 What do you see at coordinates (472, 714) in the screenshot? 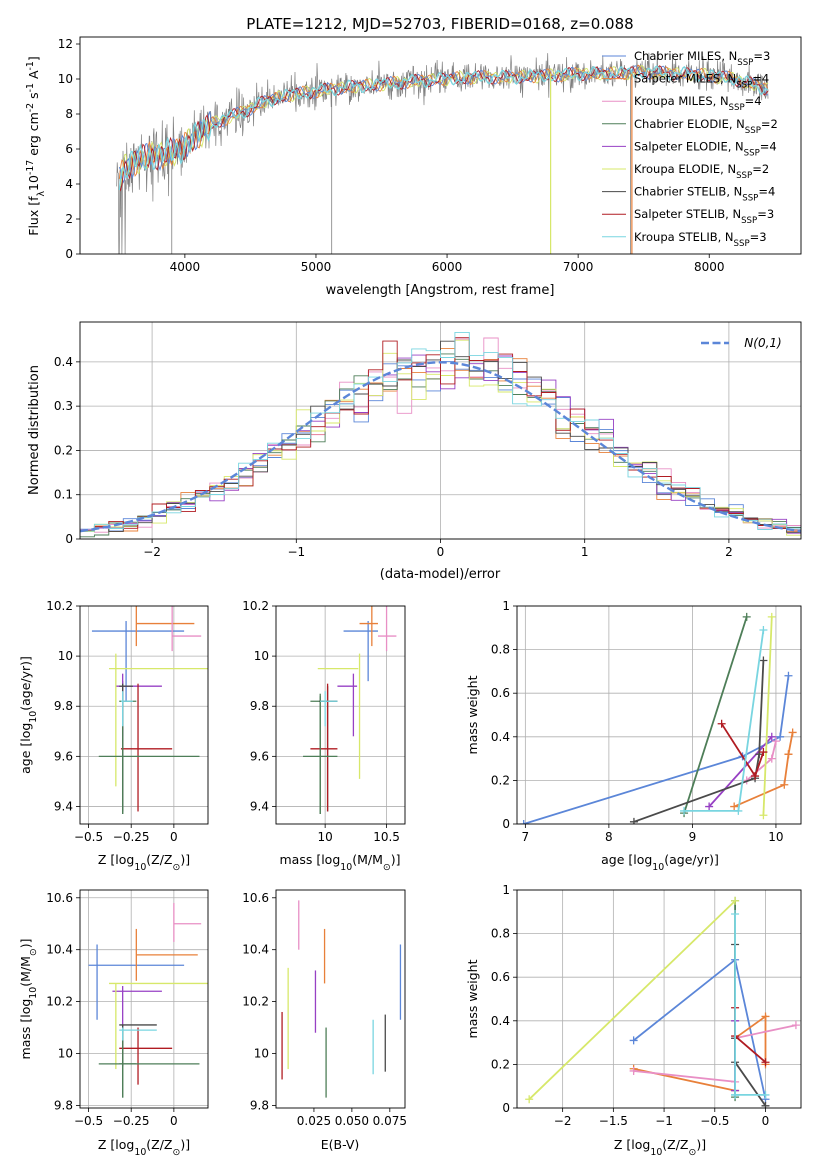
I see `massweight_vs_age-ylabel: mass weight` at bounding box center [472, 714].